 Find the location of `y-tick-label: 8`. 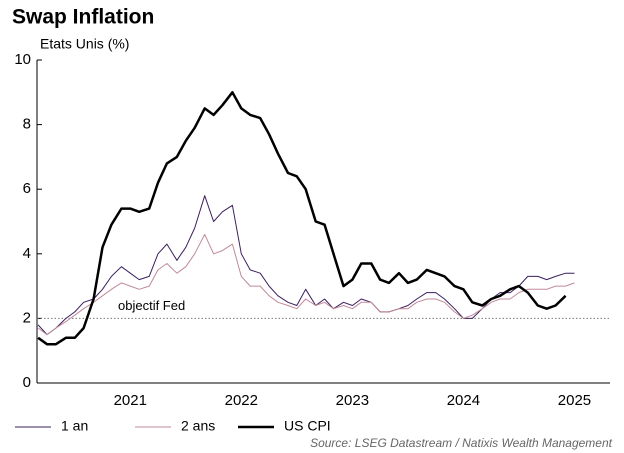

y-tick-label: 8 is located at coordinates (27, 124).